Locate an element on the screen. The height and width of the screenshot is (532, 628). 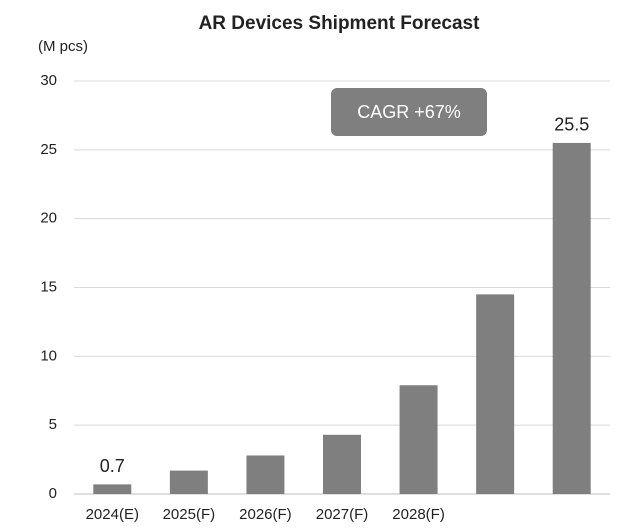
data-label: 25.5 is located at coordinates (571, 125).